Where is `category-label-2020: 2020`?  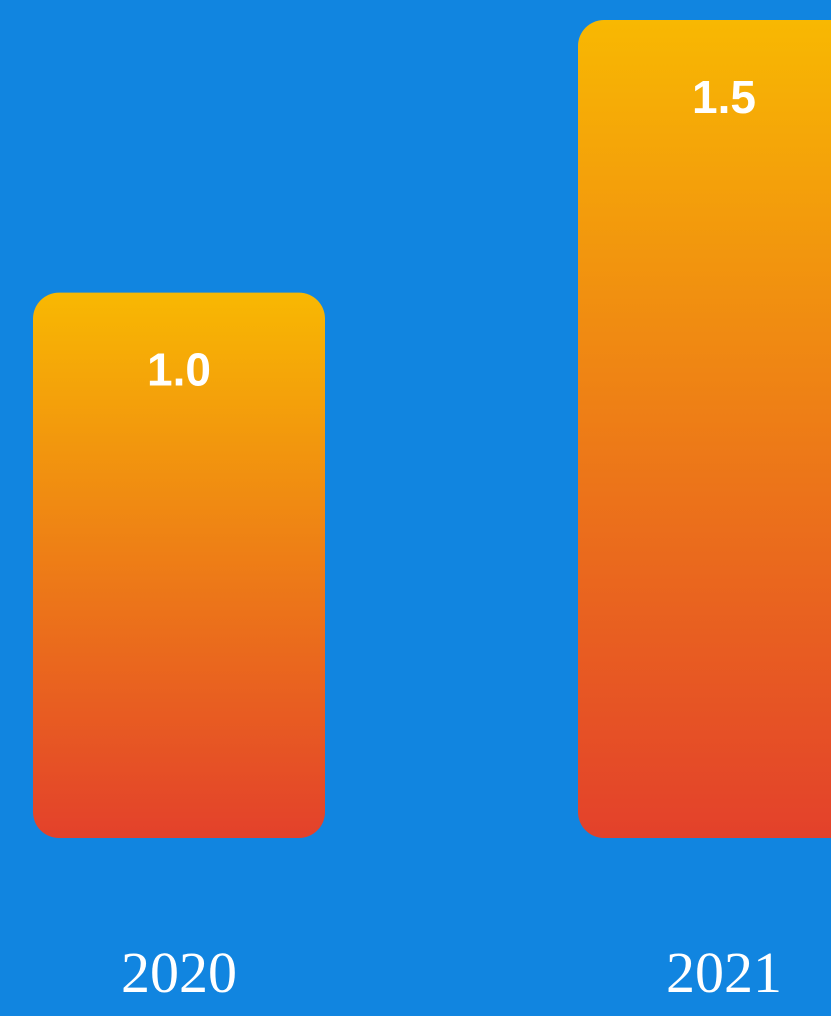
category-label-2020: 2020 is located at coordinates (179, 972).